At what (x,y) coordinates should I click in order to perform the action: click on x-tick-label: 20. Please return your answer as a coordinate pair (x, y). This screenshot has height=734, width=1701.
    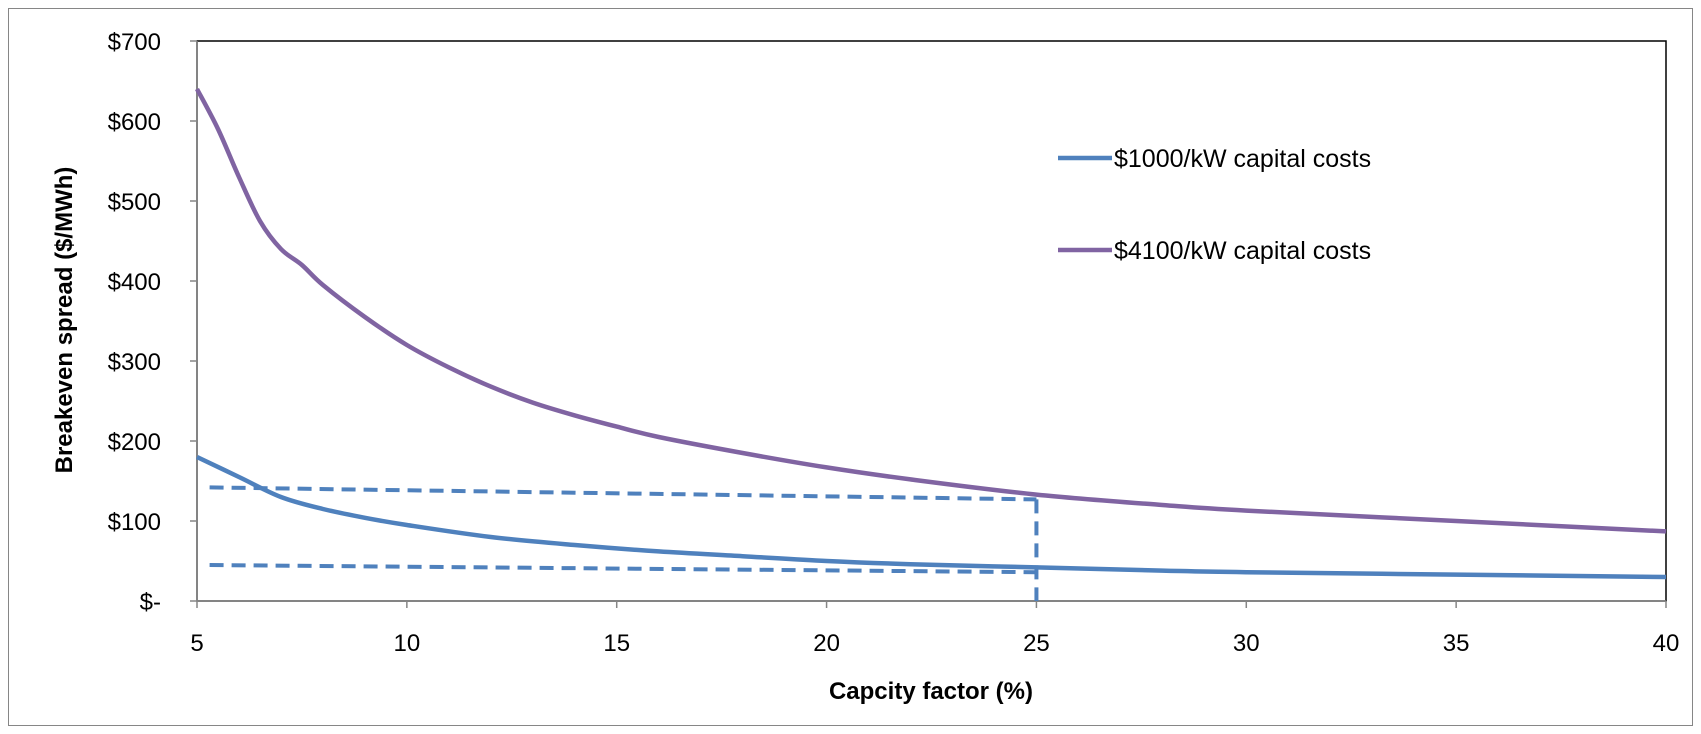
    Looking at the image, I should click on (826, 643).